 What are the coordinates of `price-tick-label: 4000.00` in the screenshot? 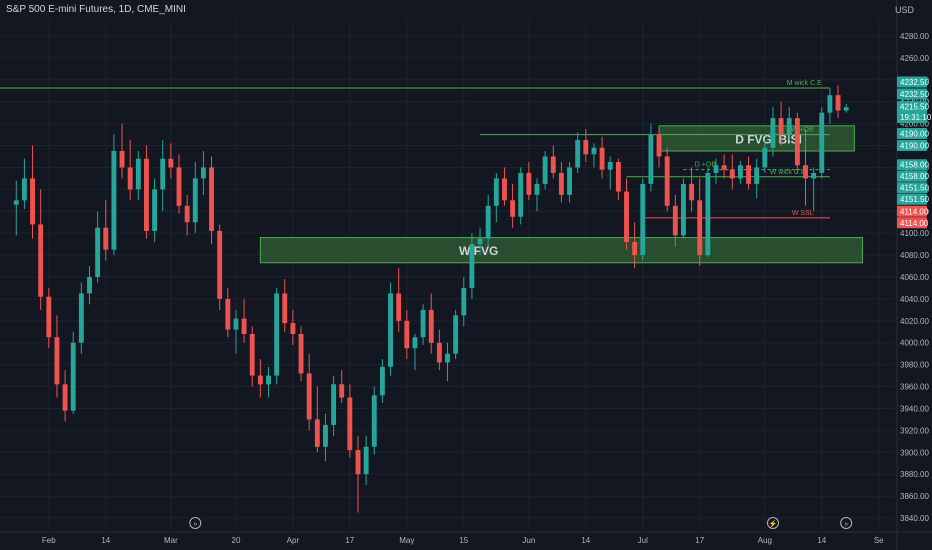 It's located at (914, 343).